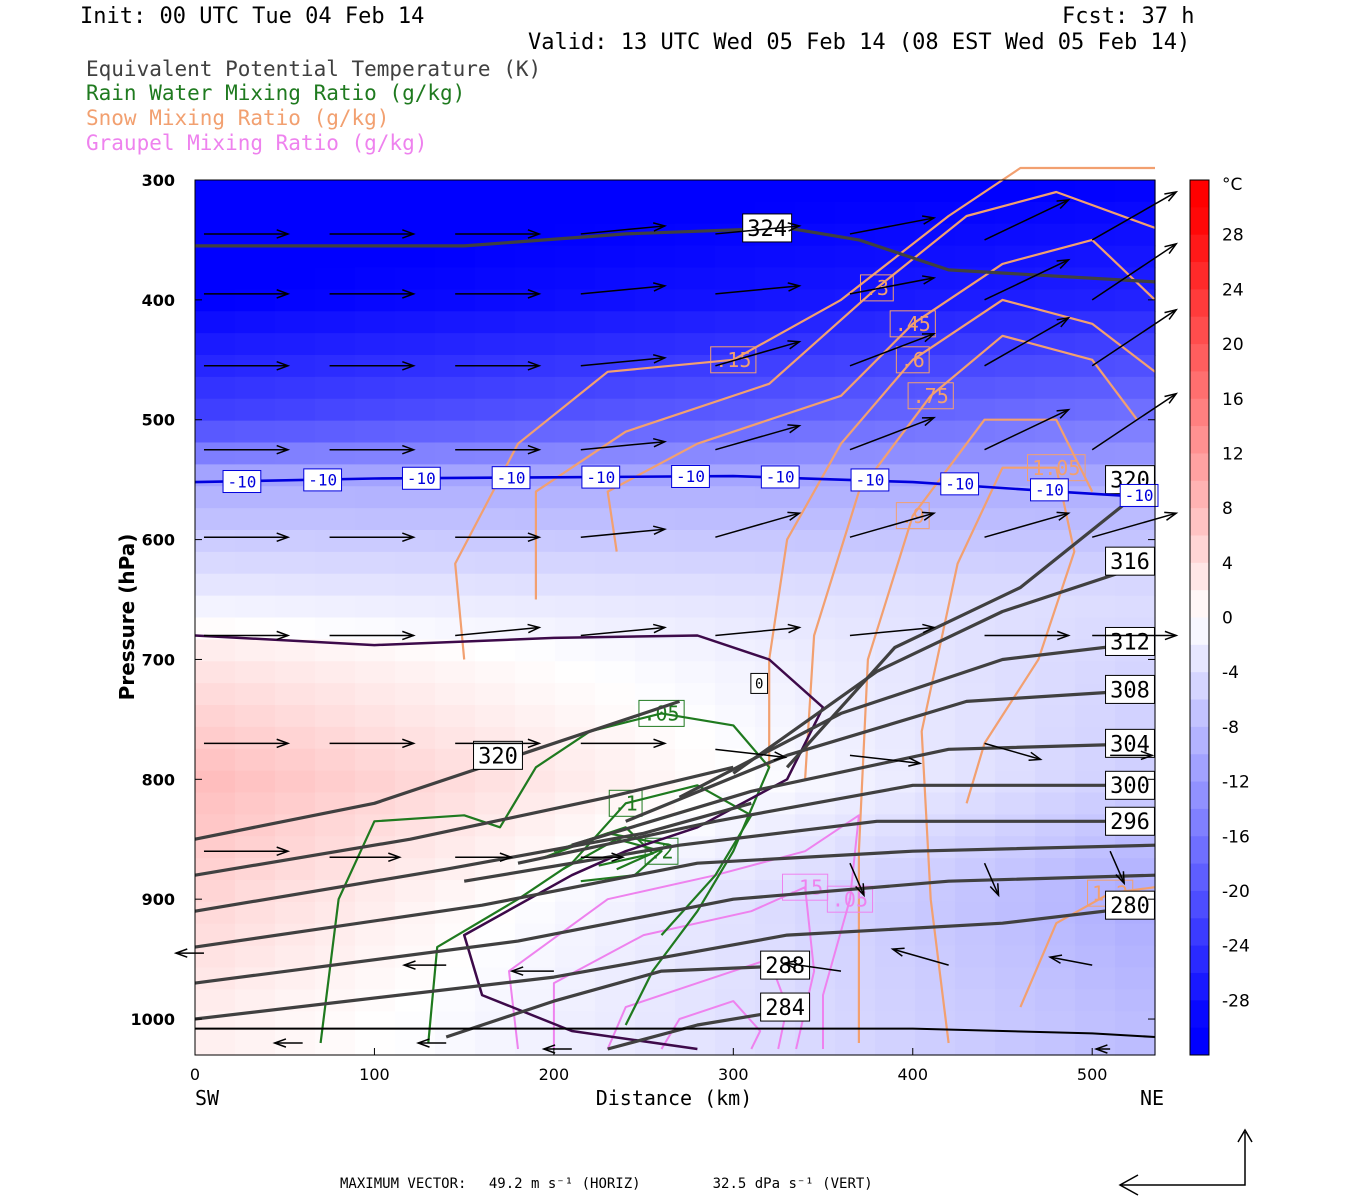 The height and width of the screenshot is (1200, 1350). I want to click on reference-vector-horiz-head, so click(1128, 1185).